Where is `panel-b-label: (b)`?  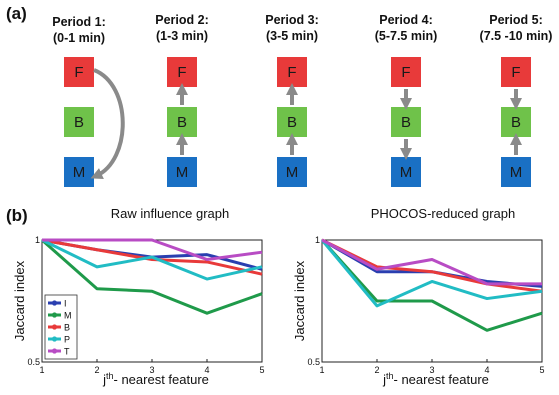
panel-b-label: (b) is located at coordinates (17, 215).